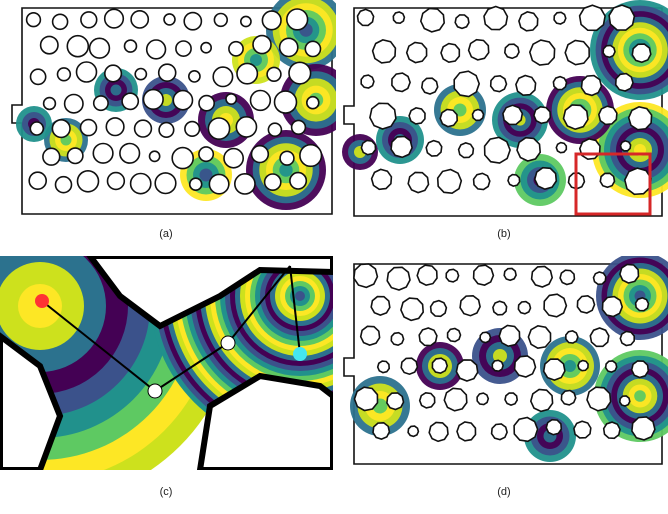 The height and width of the screenshot is (514, 668). What do you see at coordinates (32, 401) in the screenshot?
I see `zoom-obstacle` at bounding box center [32, 401].